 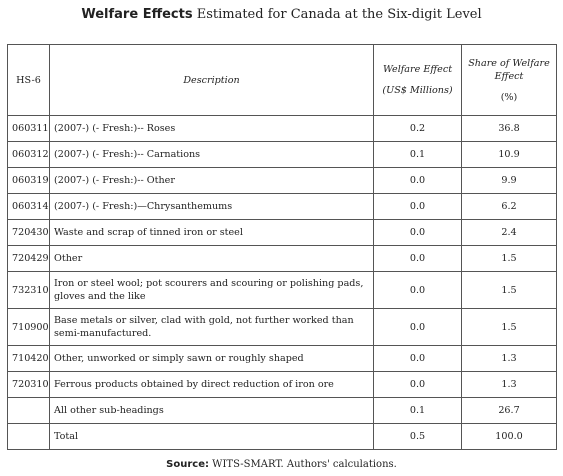 I want to click on row-share: 9.9, so click(x=509, y=180).